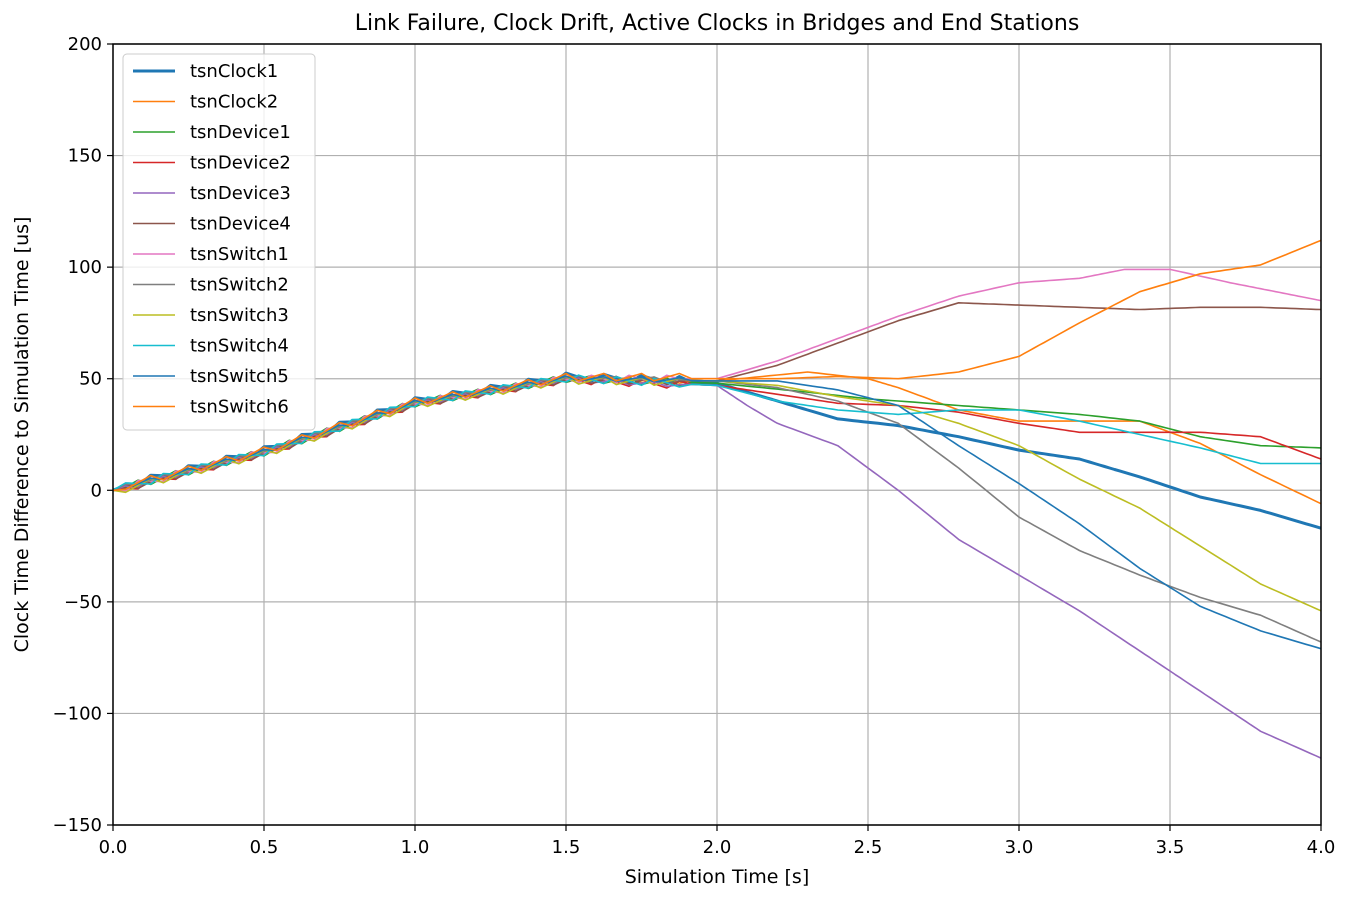  What do you see at coordinates (239, 376) in the screenshot?
I see `legend-label: tsnSwitch5` at bounding box center [239, 376].